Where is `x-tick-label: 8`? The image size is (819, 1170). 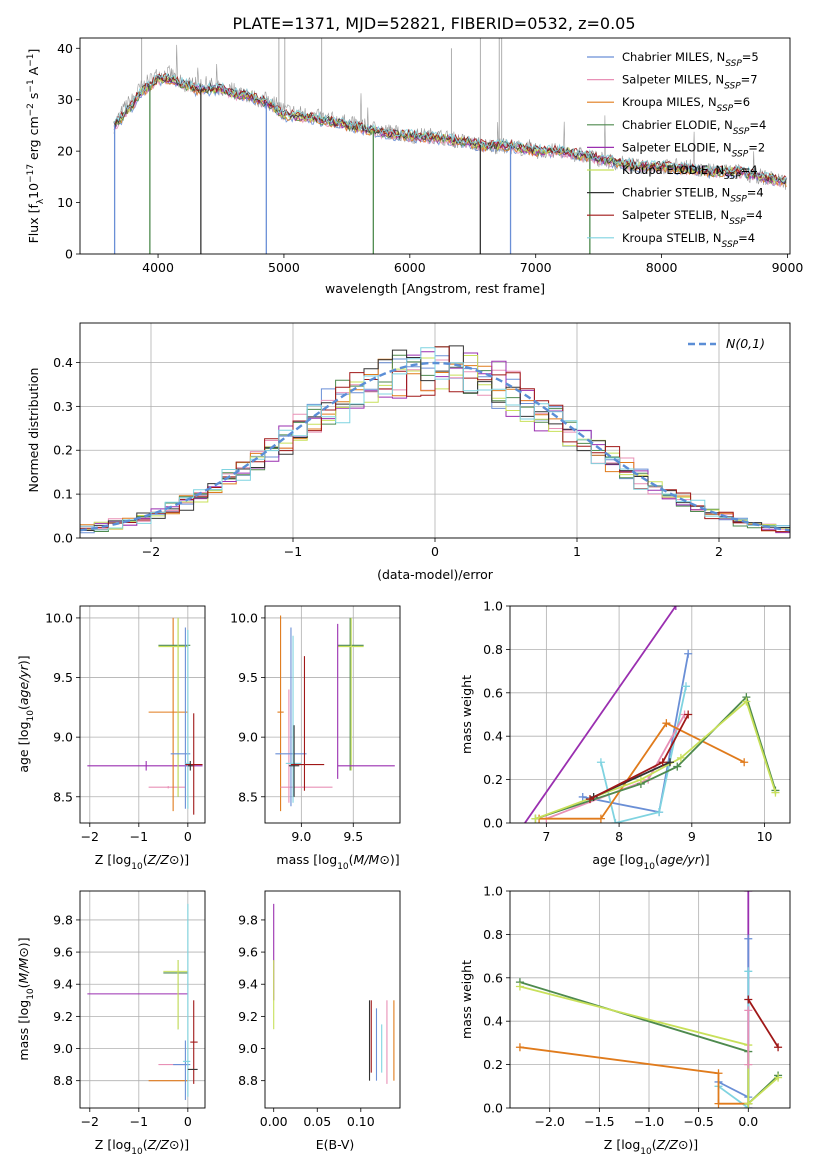
x-tick-label: 8 is located at coordinates (619, 836).